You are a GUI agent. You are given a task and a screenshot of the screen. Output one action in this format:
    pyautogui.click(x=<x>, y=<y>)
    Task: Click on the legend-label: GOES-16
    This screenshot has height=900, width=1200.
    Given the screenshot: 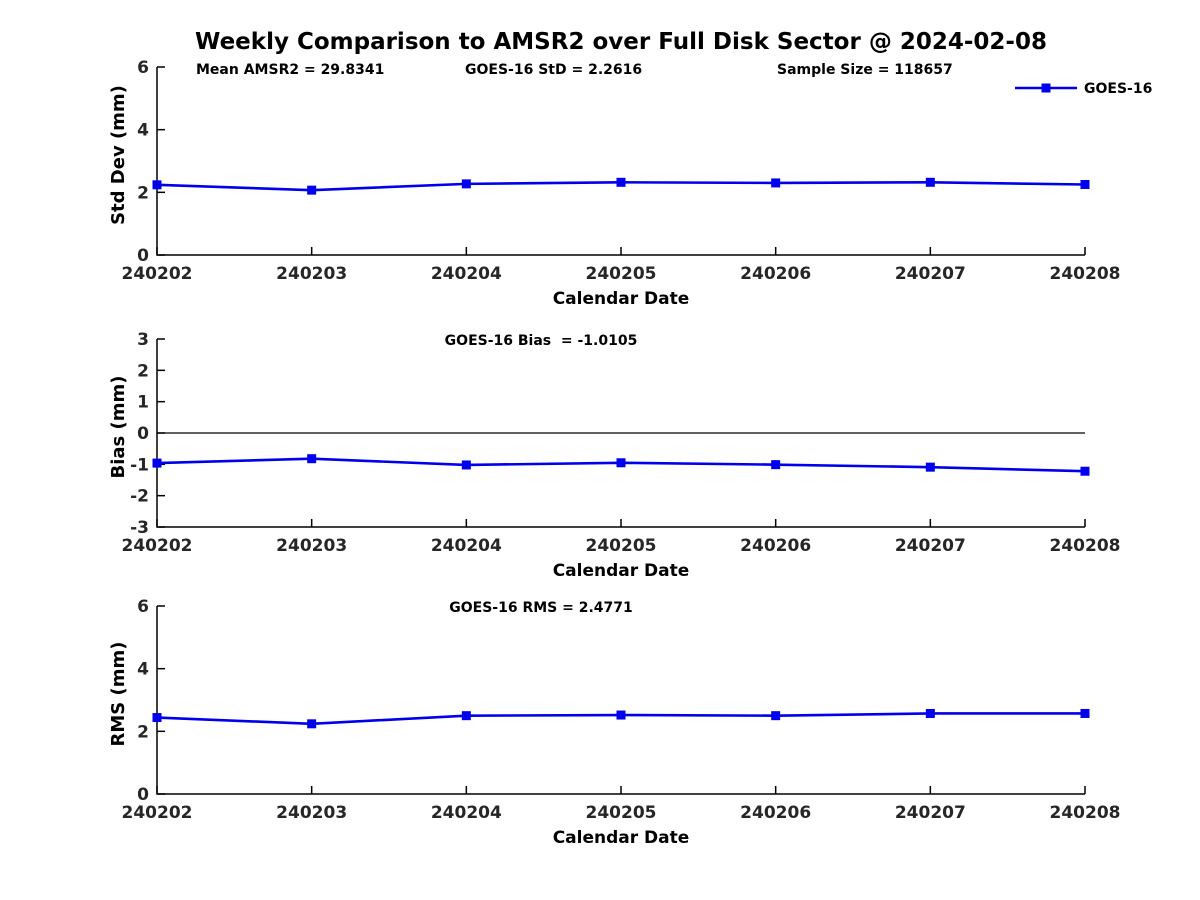 What is the action you would take?
    pyautogui.click(x=1118, y=89)
    